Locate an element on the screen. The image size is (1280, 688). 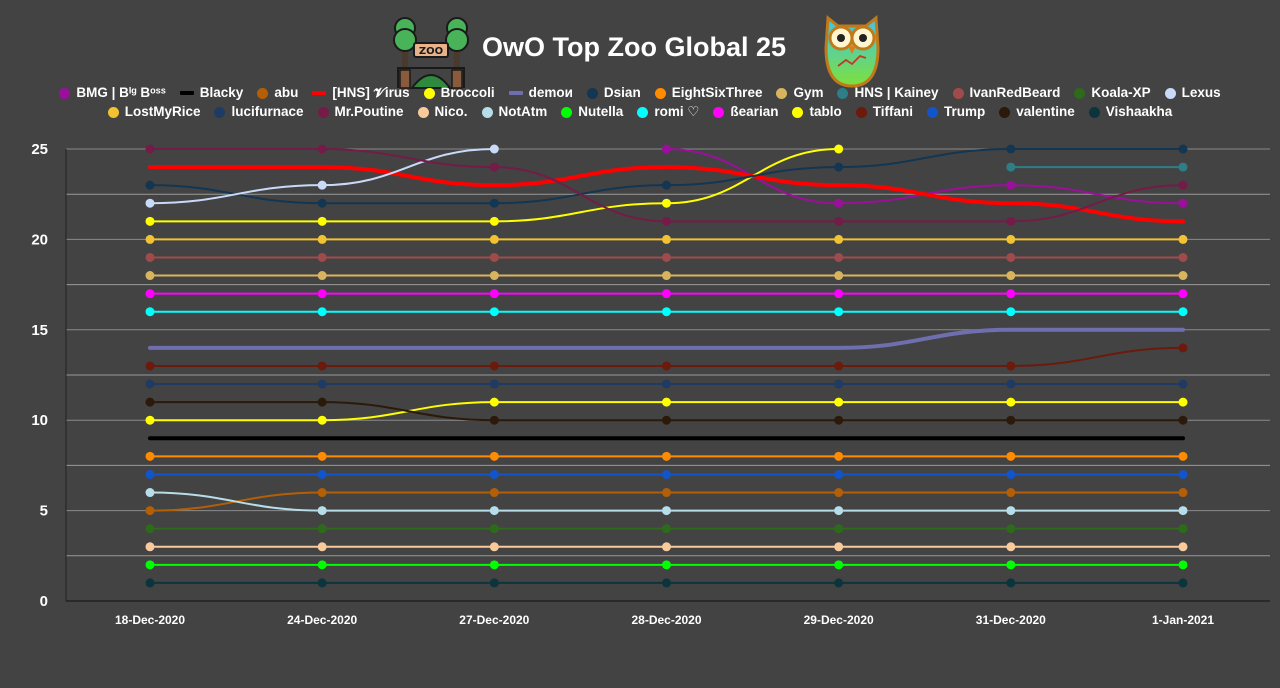
legend-item: lucifurnace is located at coordinates (259, 111).